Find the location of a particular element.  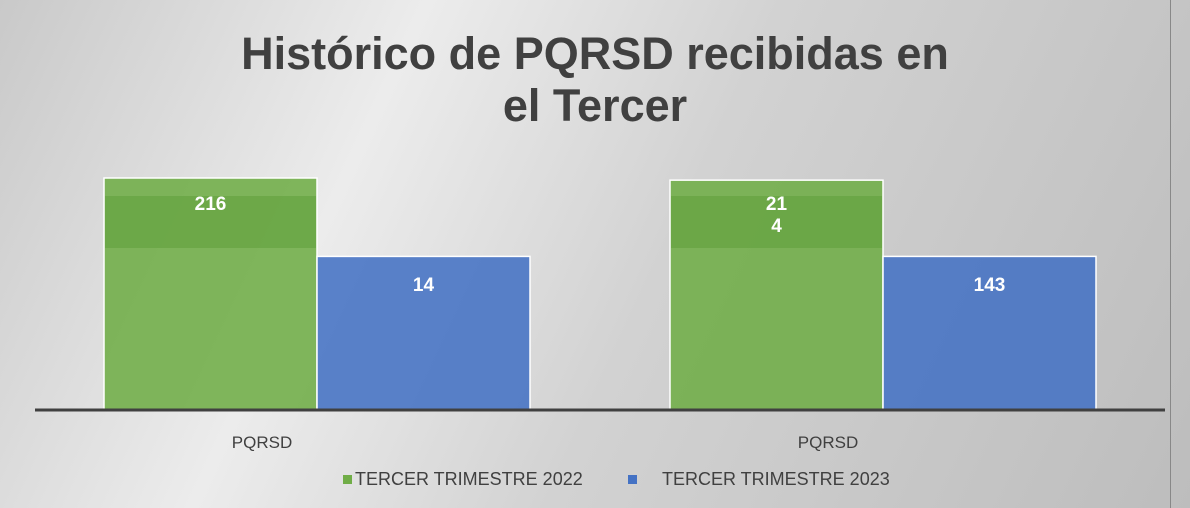

legend-label: TERCER TRIMESTRE 2023 is located at coordinates (776, 479).